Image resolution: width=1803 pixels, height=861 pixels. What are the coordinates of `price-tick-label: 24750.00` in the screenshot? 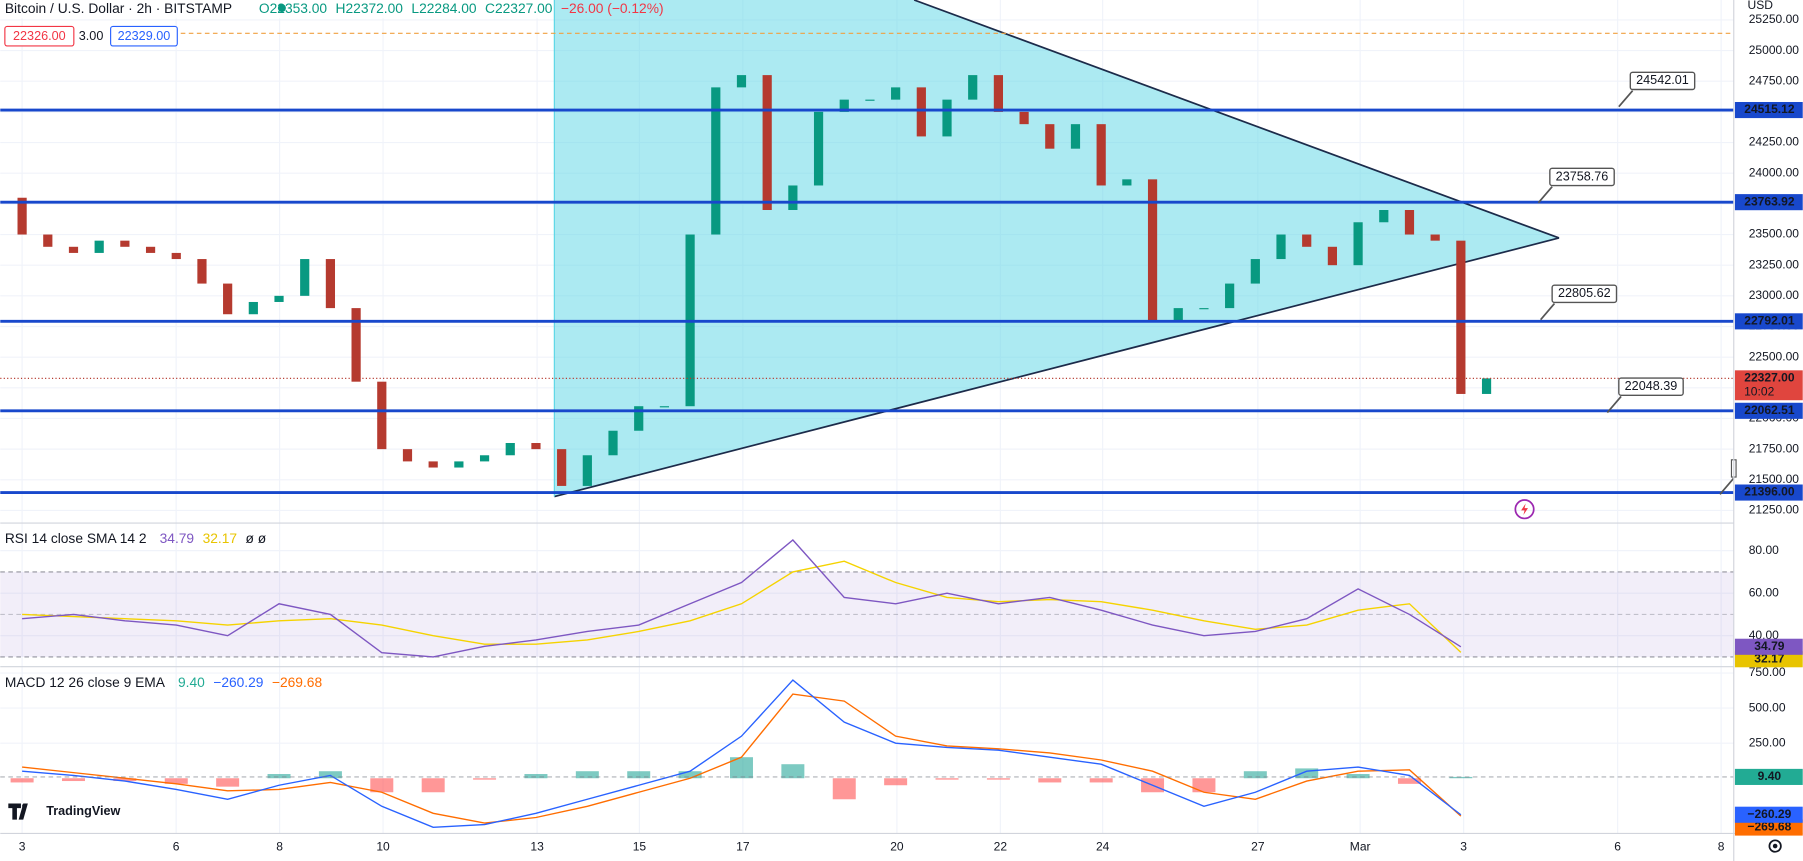 It's located at (1774, 80).